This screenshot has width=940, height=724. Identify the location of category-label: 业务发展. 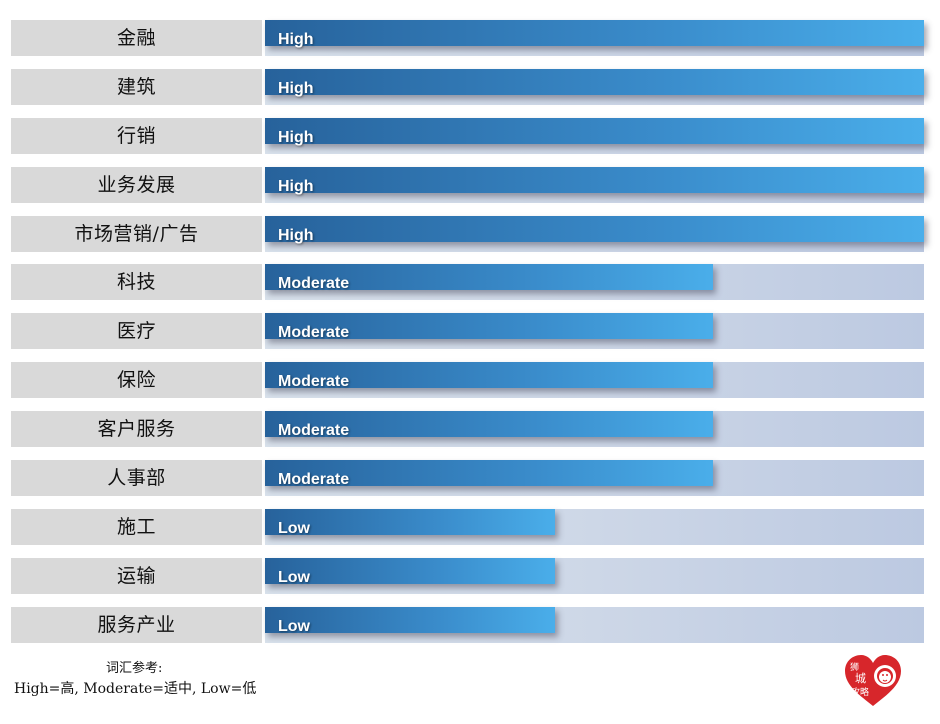
(136, 185).